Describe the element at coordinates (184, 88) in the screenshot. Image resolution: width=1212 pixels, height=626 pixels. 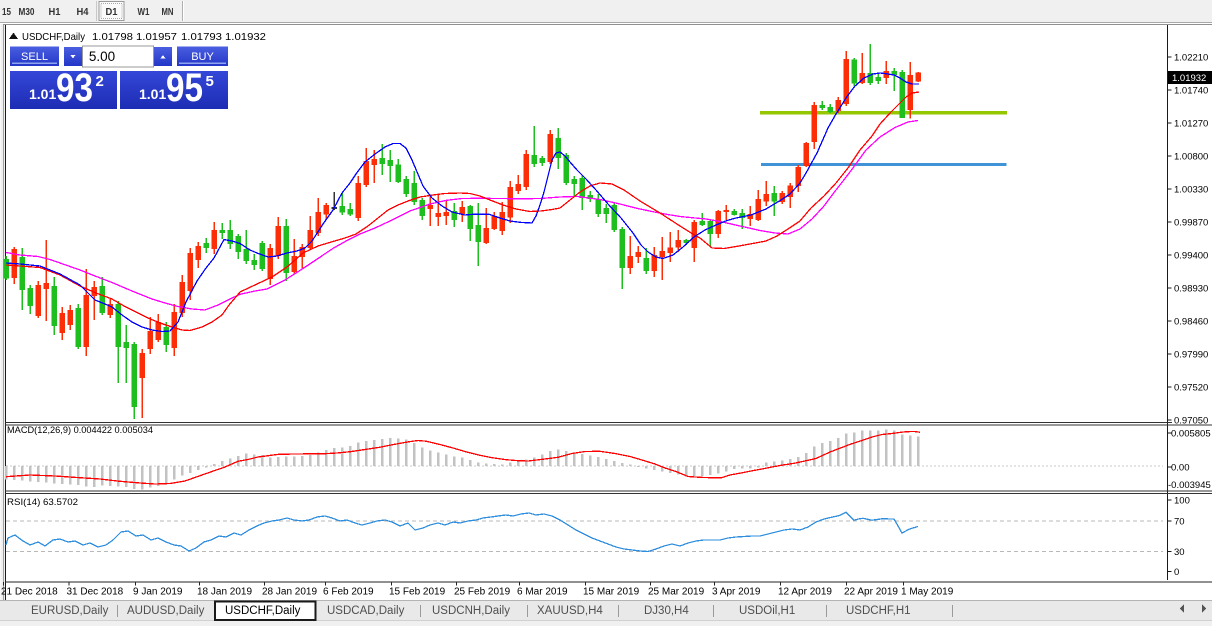
I see `svg-text: 95` at that location.